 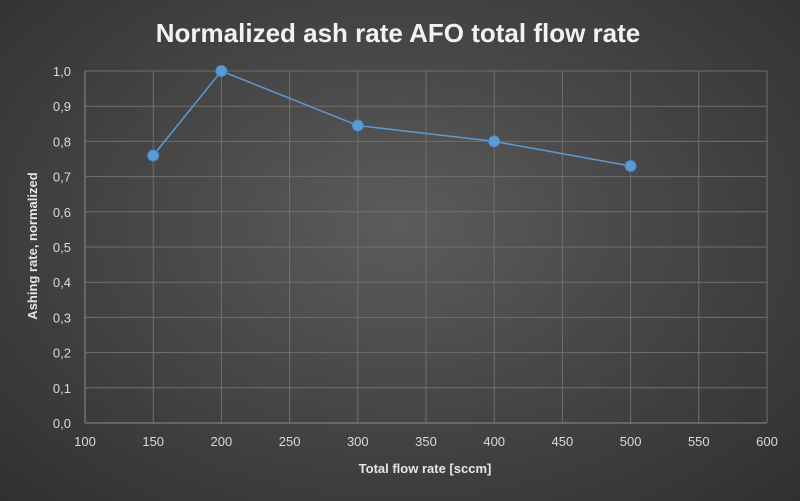 What do you see at coordinates (699, 441) in the screenshot?
I see `x-tick-label: 550` at bounding box center [699, 441].